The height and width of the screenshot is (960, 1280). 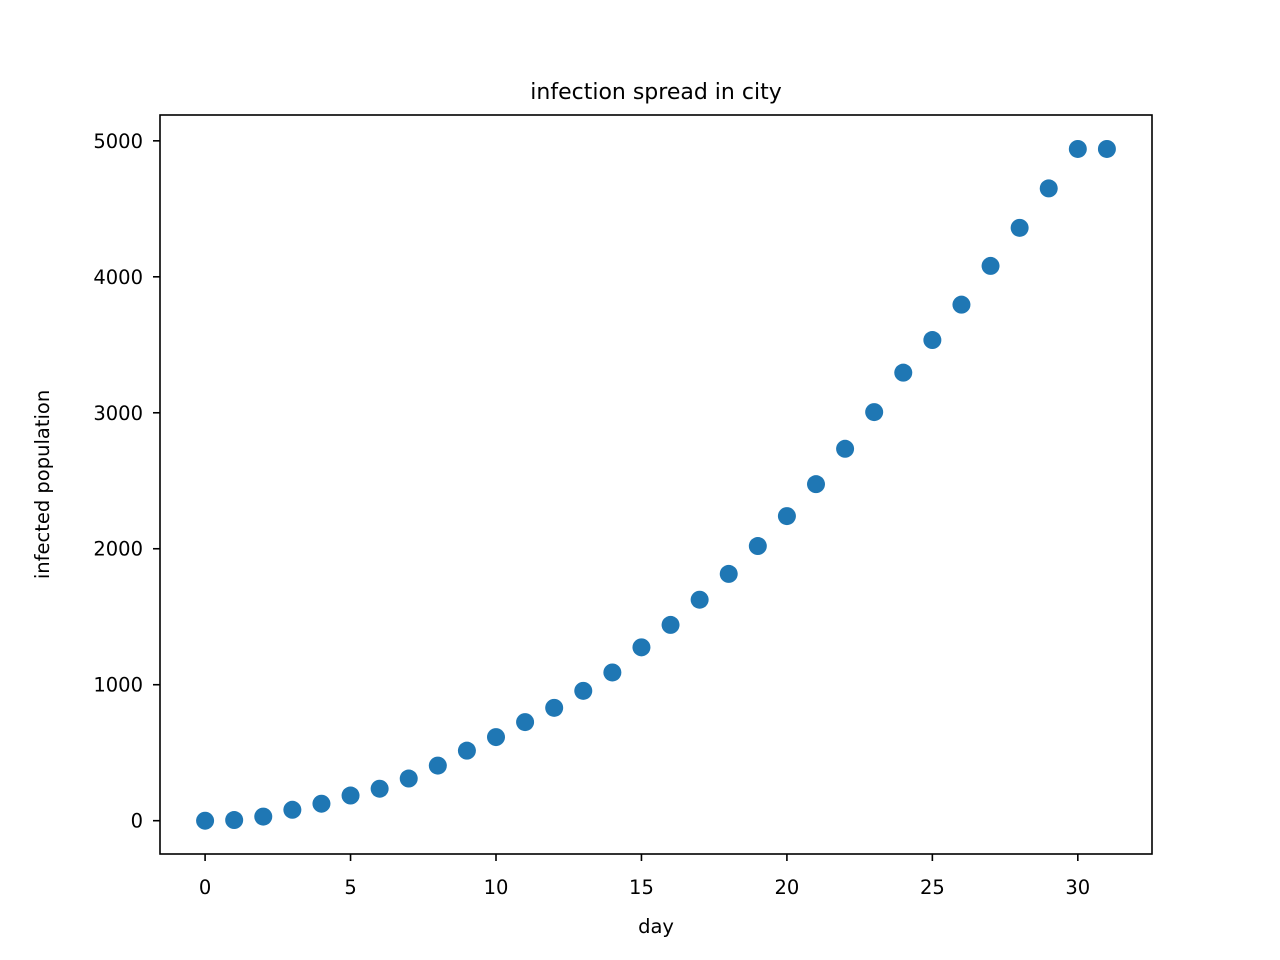 What do you see at coordinates (118, 141) in the screenshot?
I see `y-tick-label: 5000` at bounding box center [118, 141].